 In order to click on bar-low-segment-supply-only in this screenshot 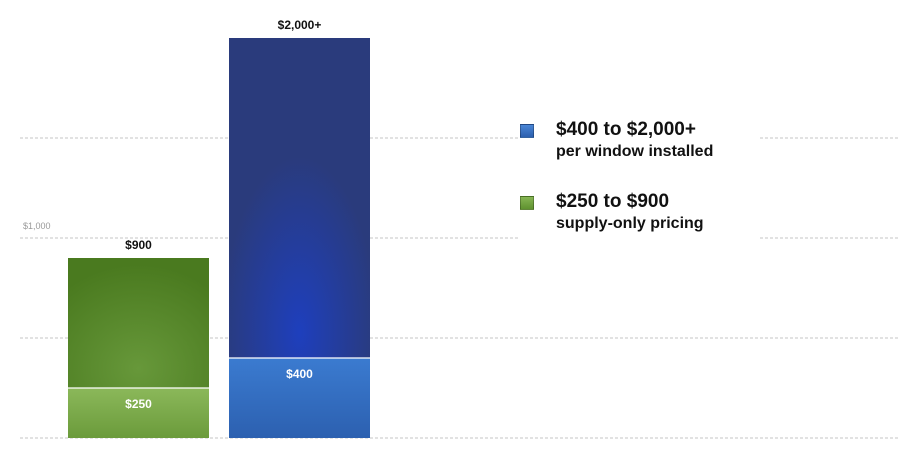, I will do `click(138, 413)`.